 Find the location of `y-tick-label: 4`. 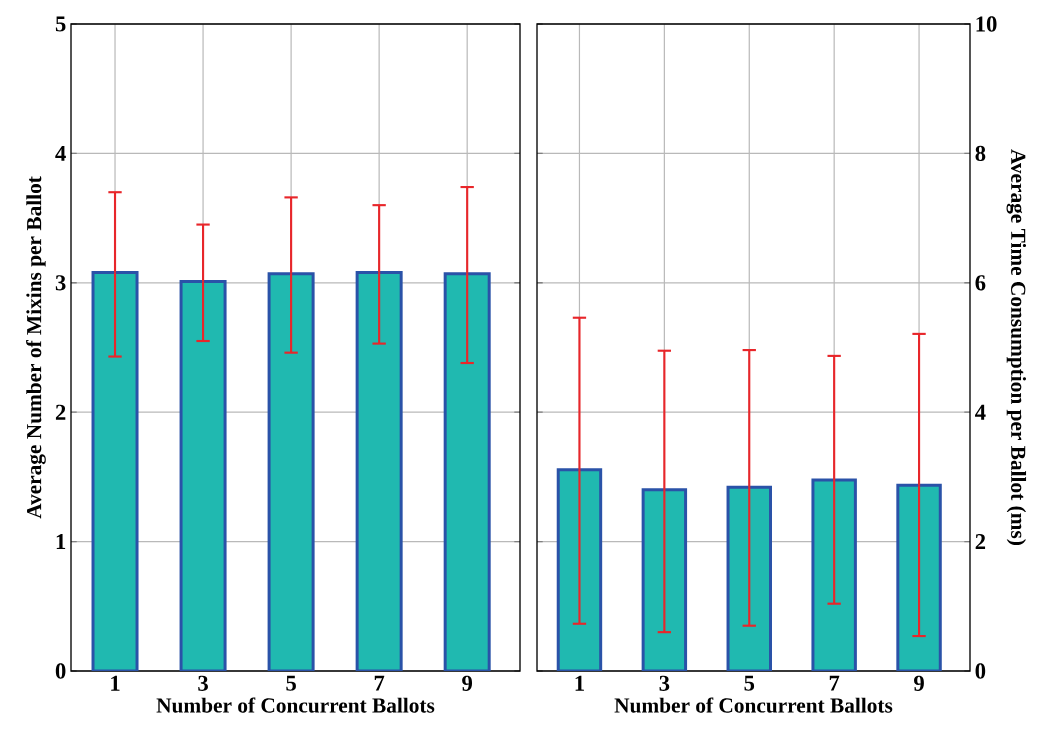

y-tick-label: 4 is located at coordinates (60, 153).